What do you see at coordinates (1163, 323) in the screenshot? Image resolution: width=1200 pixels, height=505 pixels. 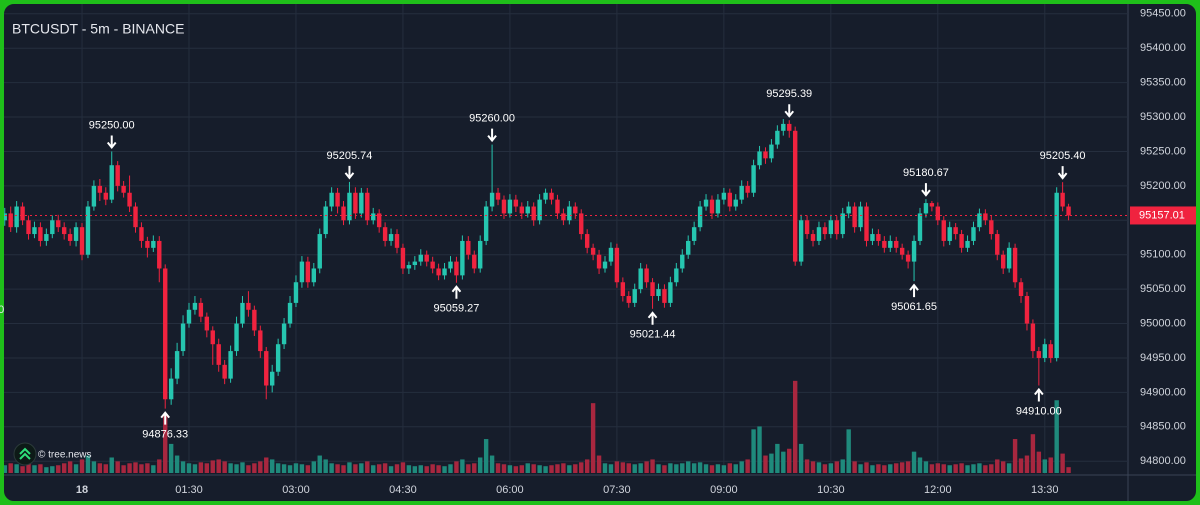 I see `y-tick-label: 95000.00` at bounding box center [1163, 323].